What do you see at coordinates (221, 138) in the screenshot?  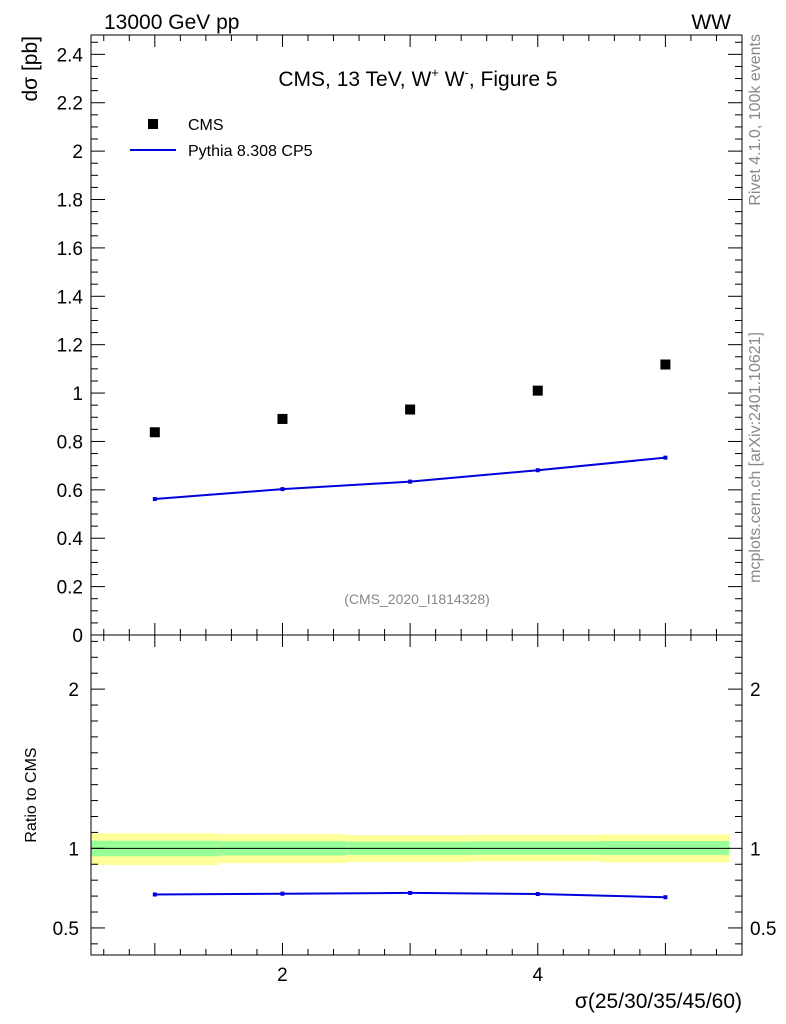 I see `legend: CMS Pythia 8.308 CP5` at bounding box center [221, 138].